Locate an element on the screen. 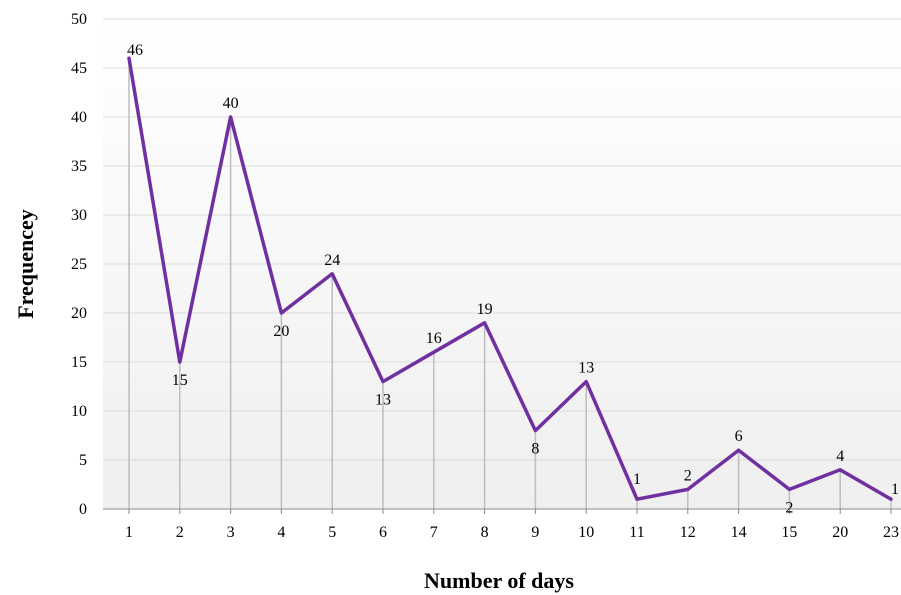  data-label: 6 is located at coordinates (739, 436).